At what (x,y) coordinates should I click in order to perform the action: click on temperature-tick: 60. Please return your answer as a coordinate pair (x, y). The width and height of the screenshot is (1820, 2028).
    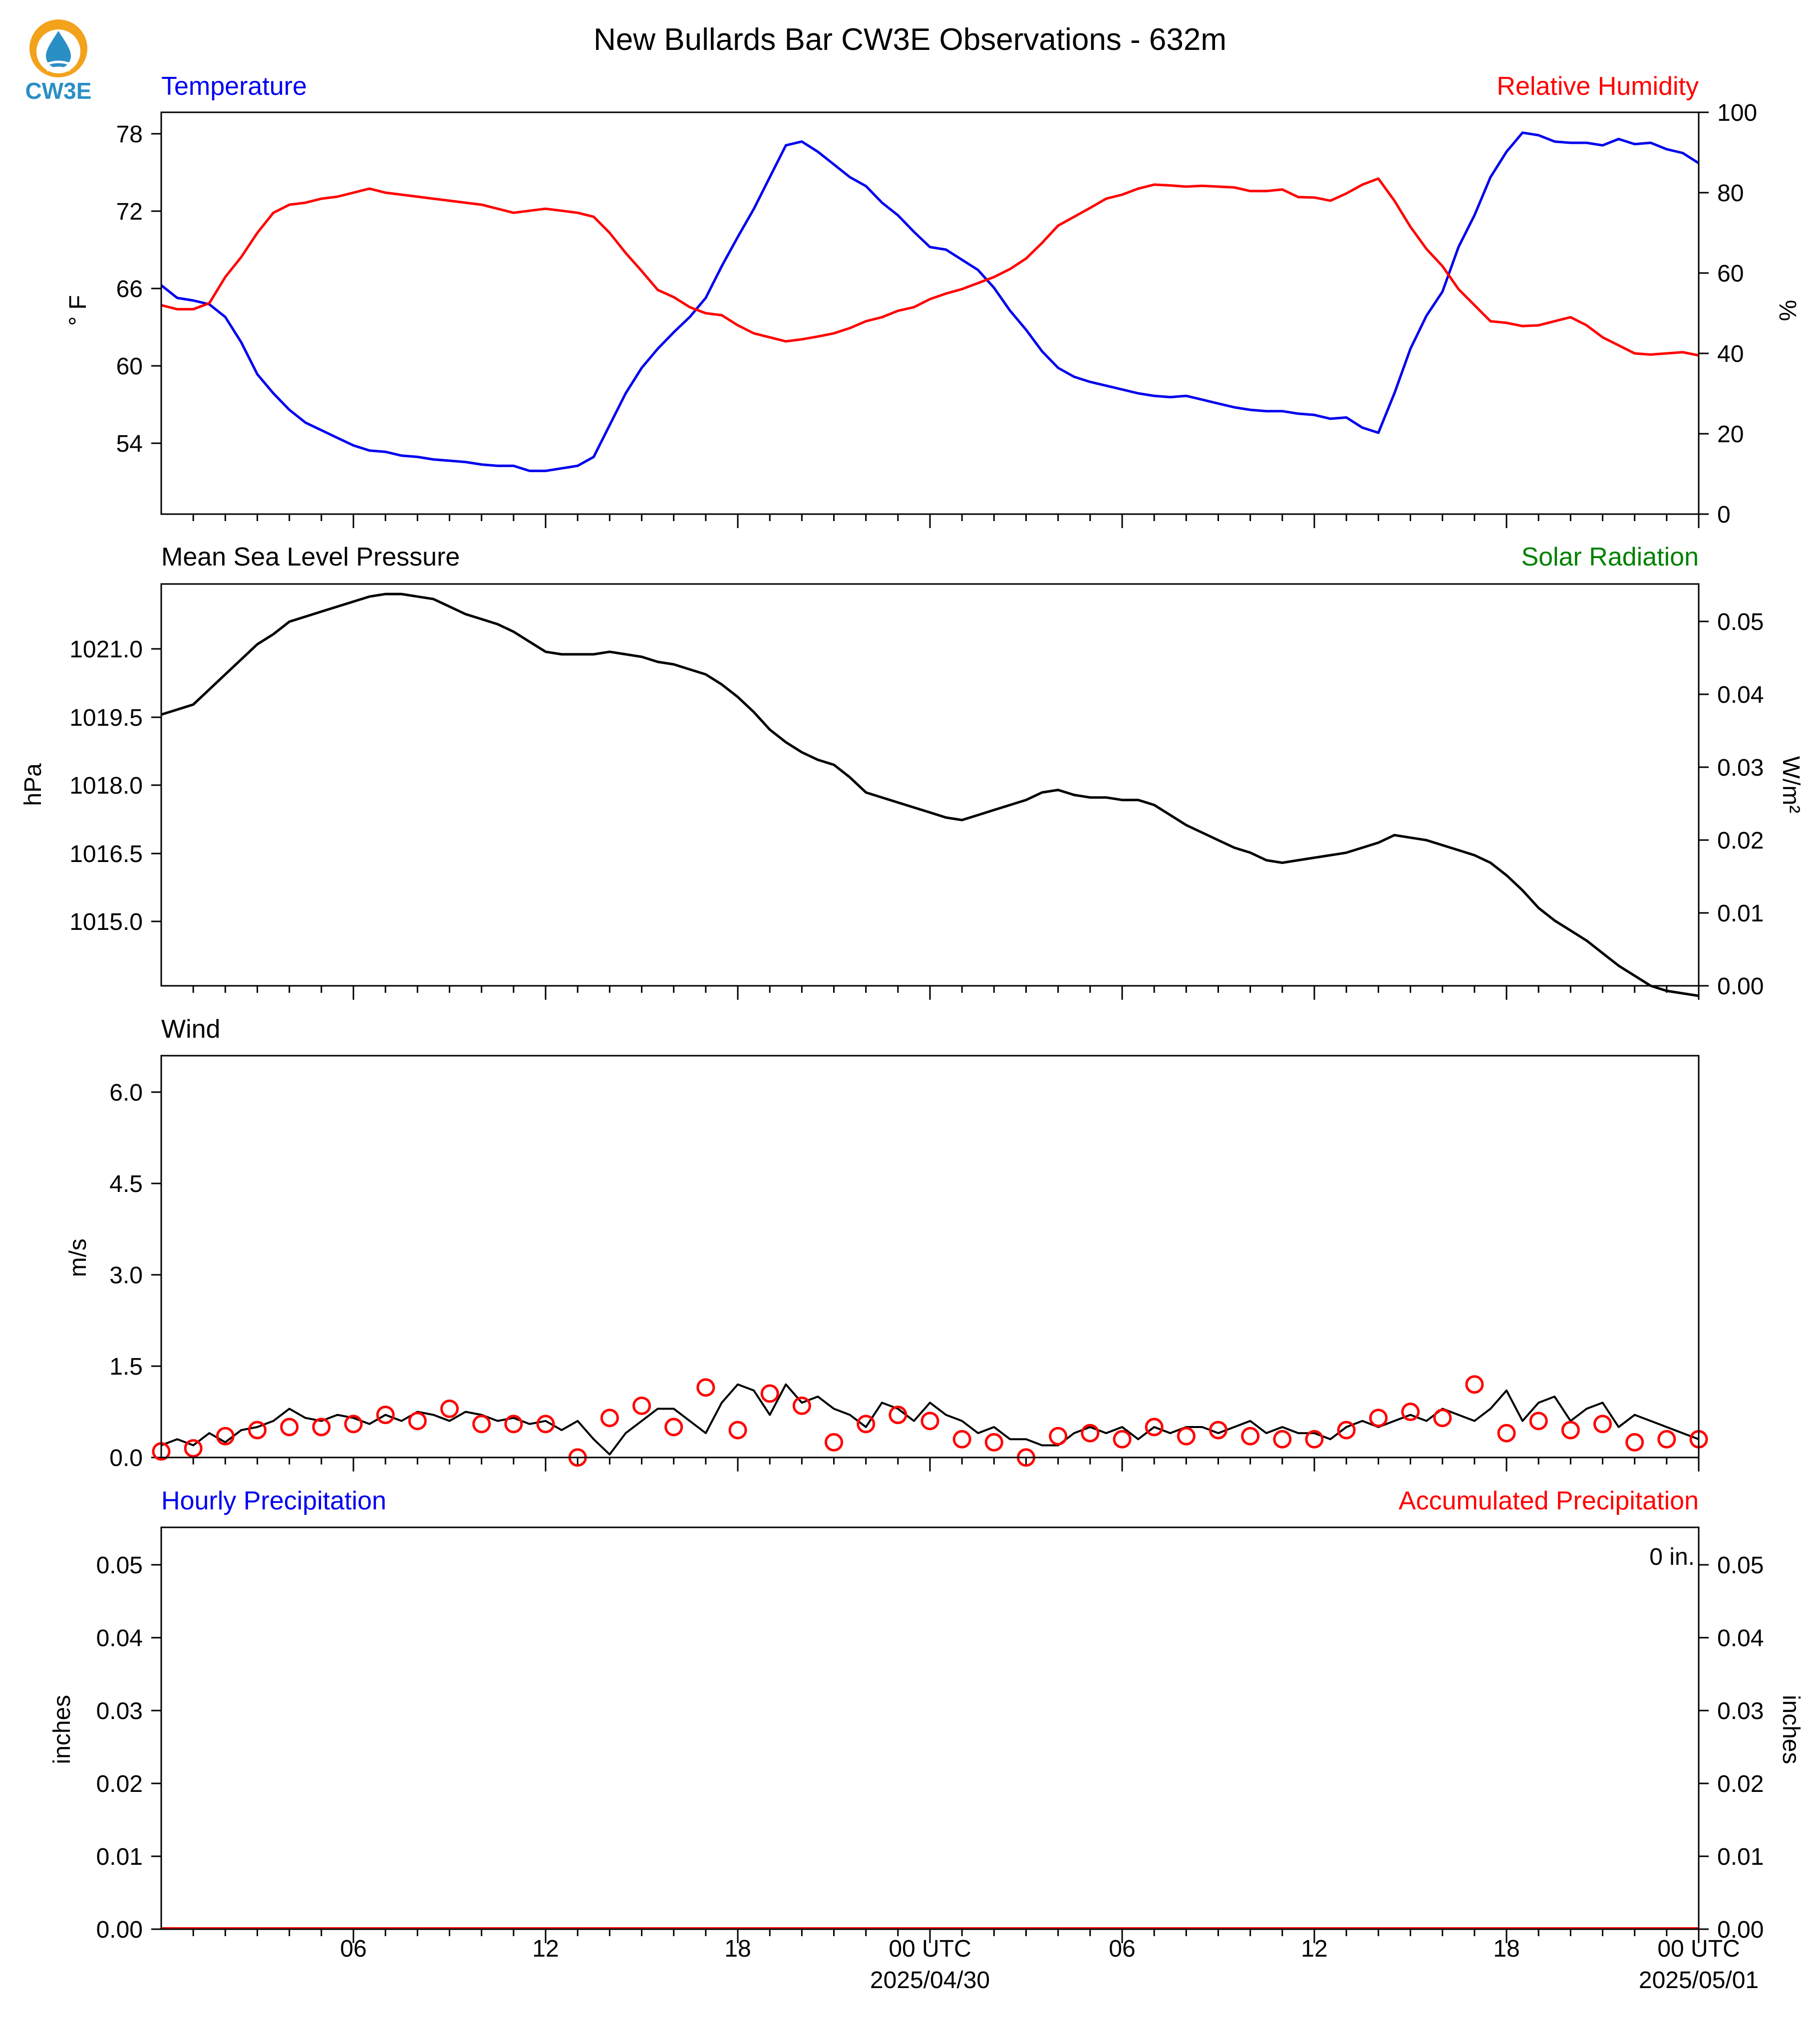
    Looking at the image, I should click on (129, 366).